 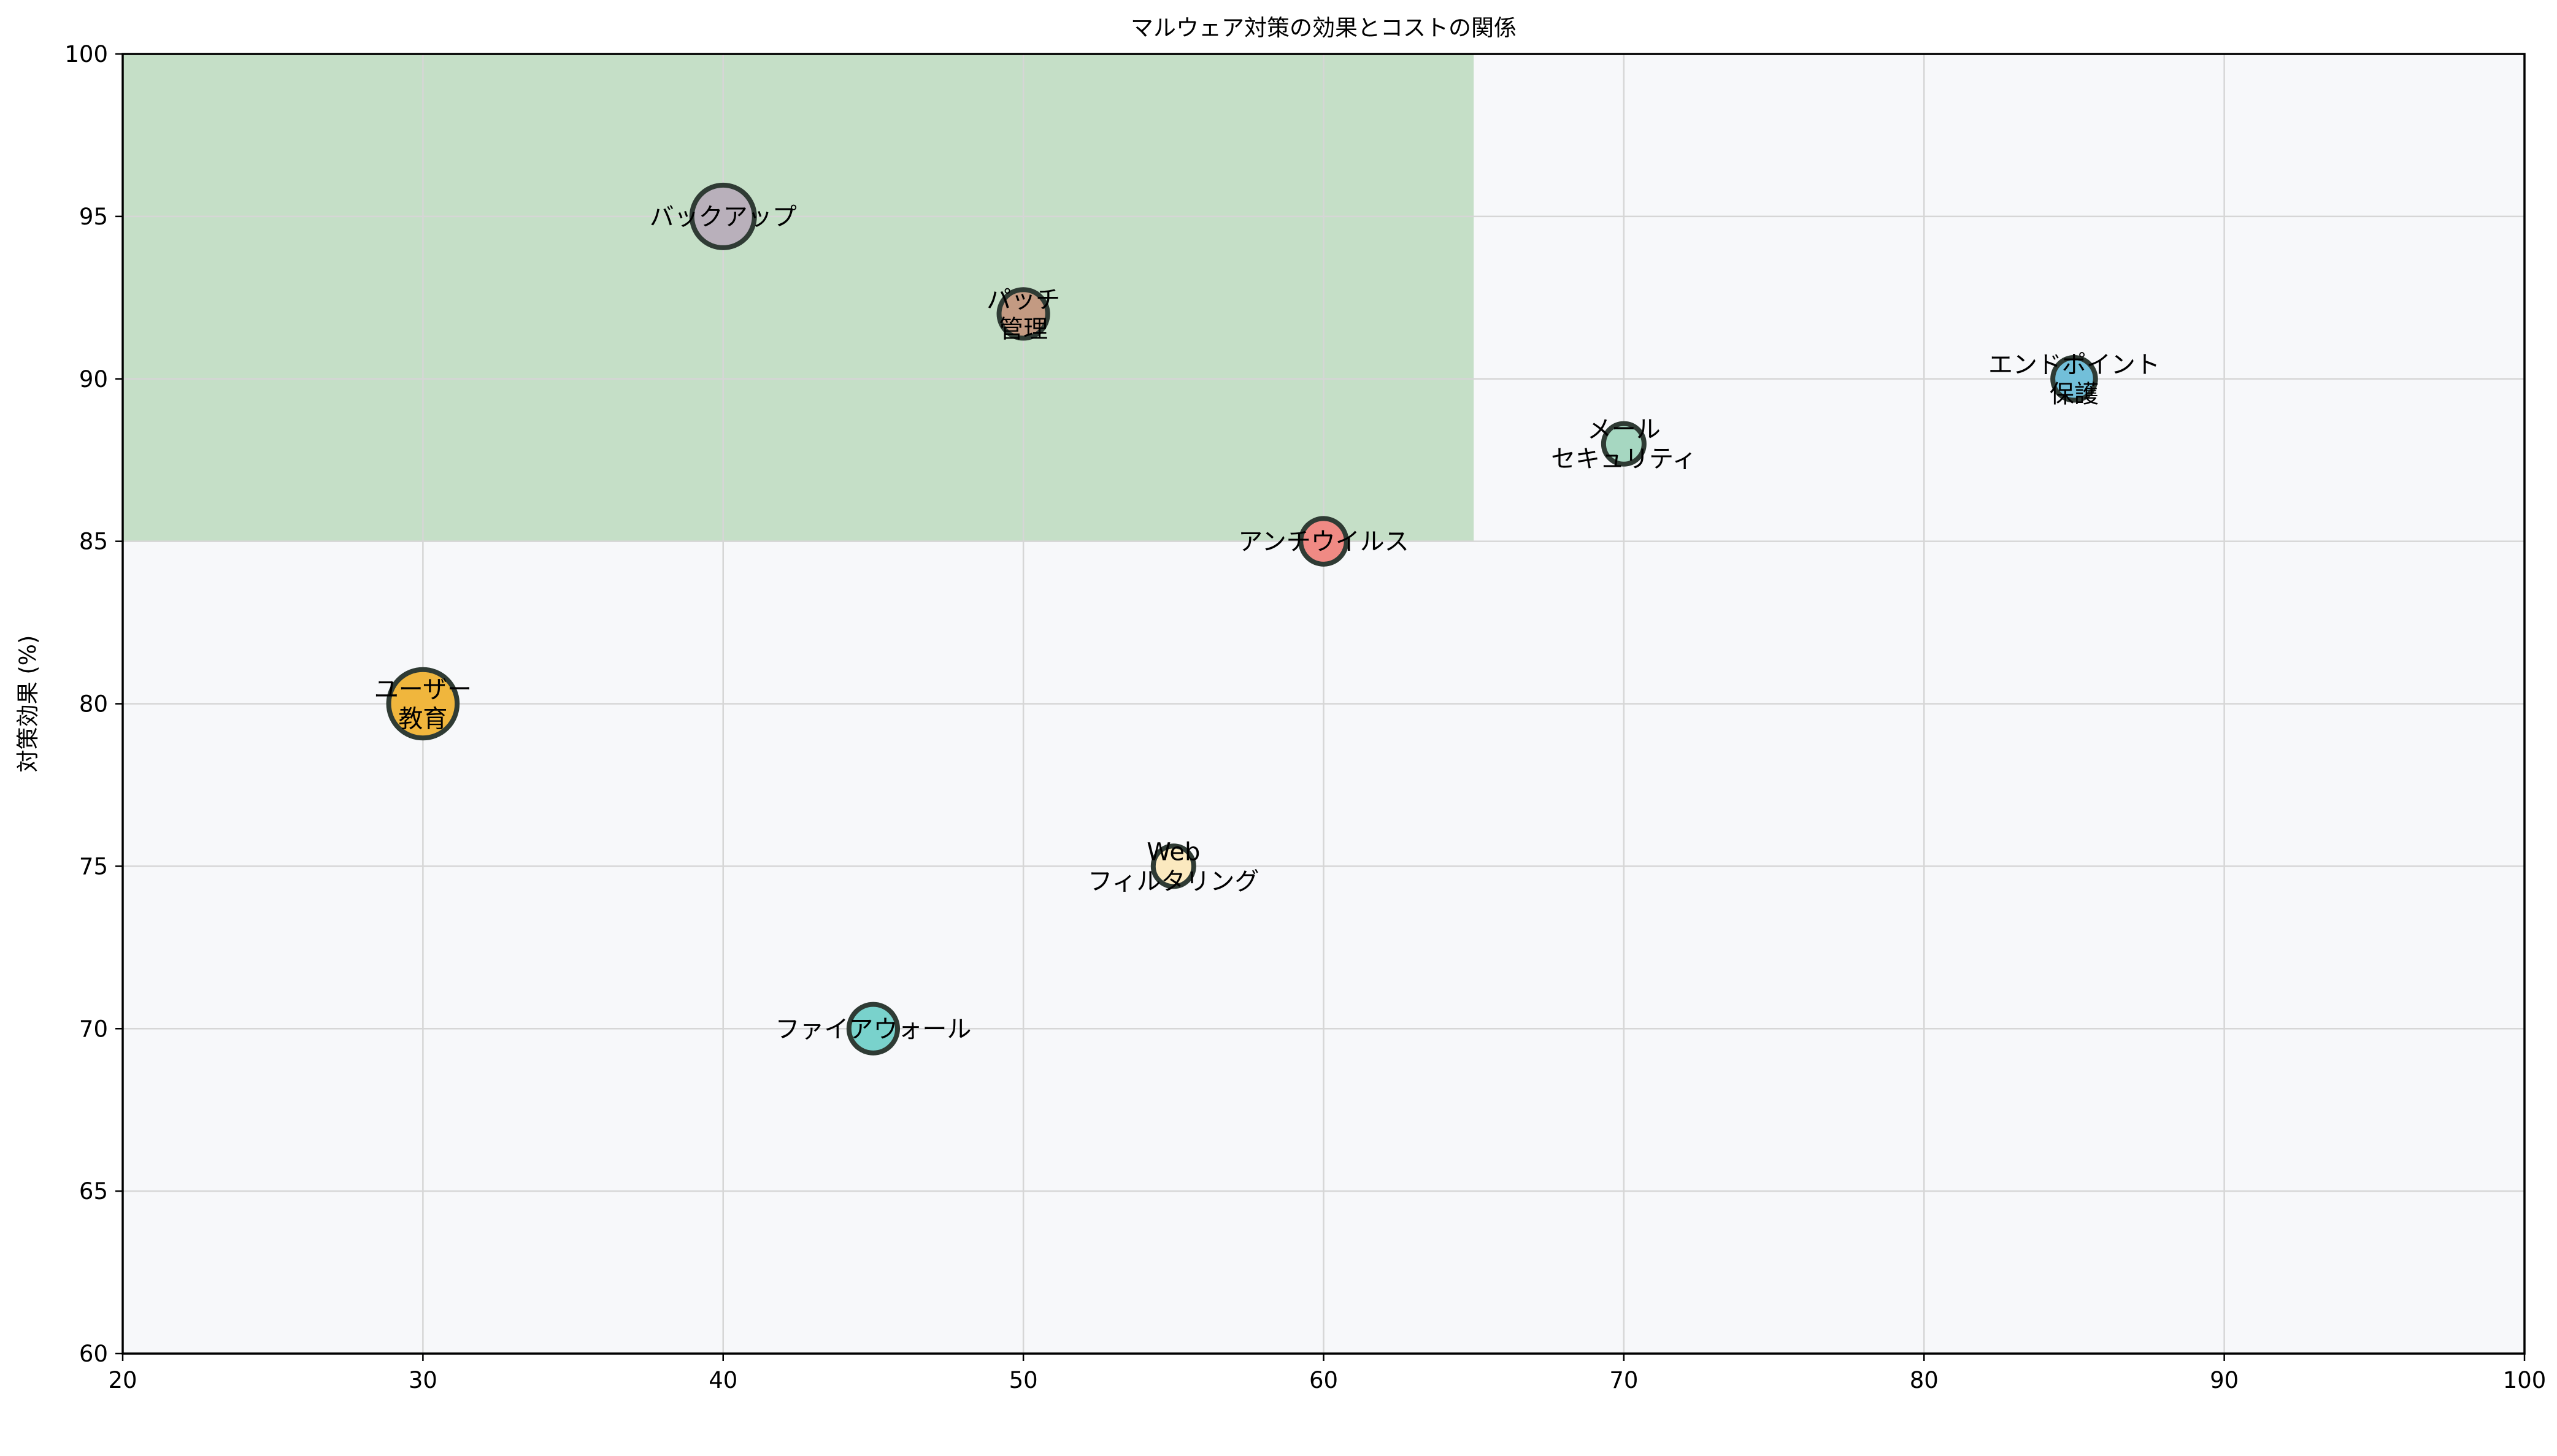 I want to click on y-tick-label: 90, so click(x=93, y=379).